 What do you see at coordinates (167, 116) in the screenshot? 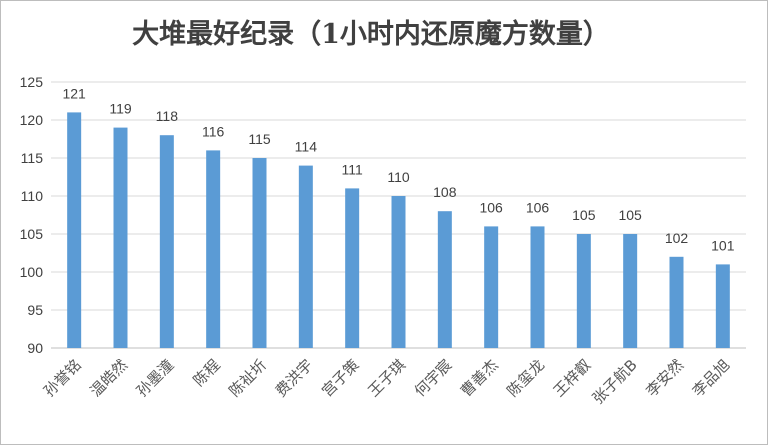
I see `data-label: 118` at bounding box center [167, 116].